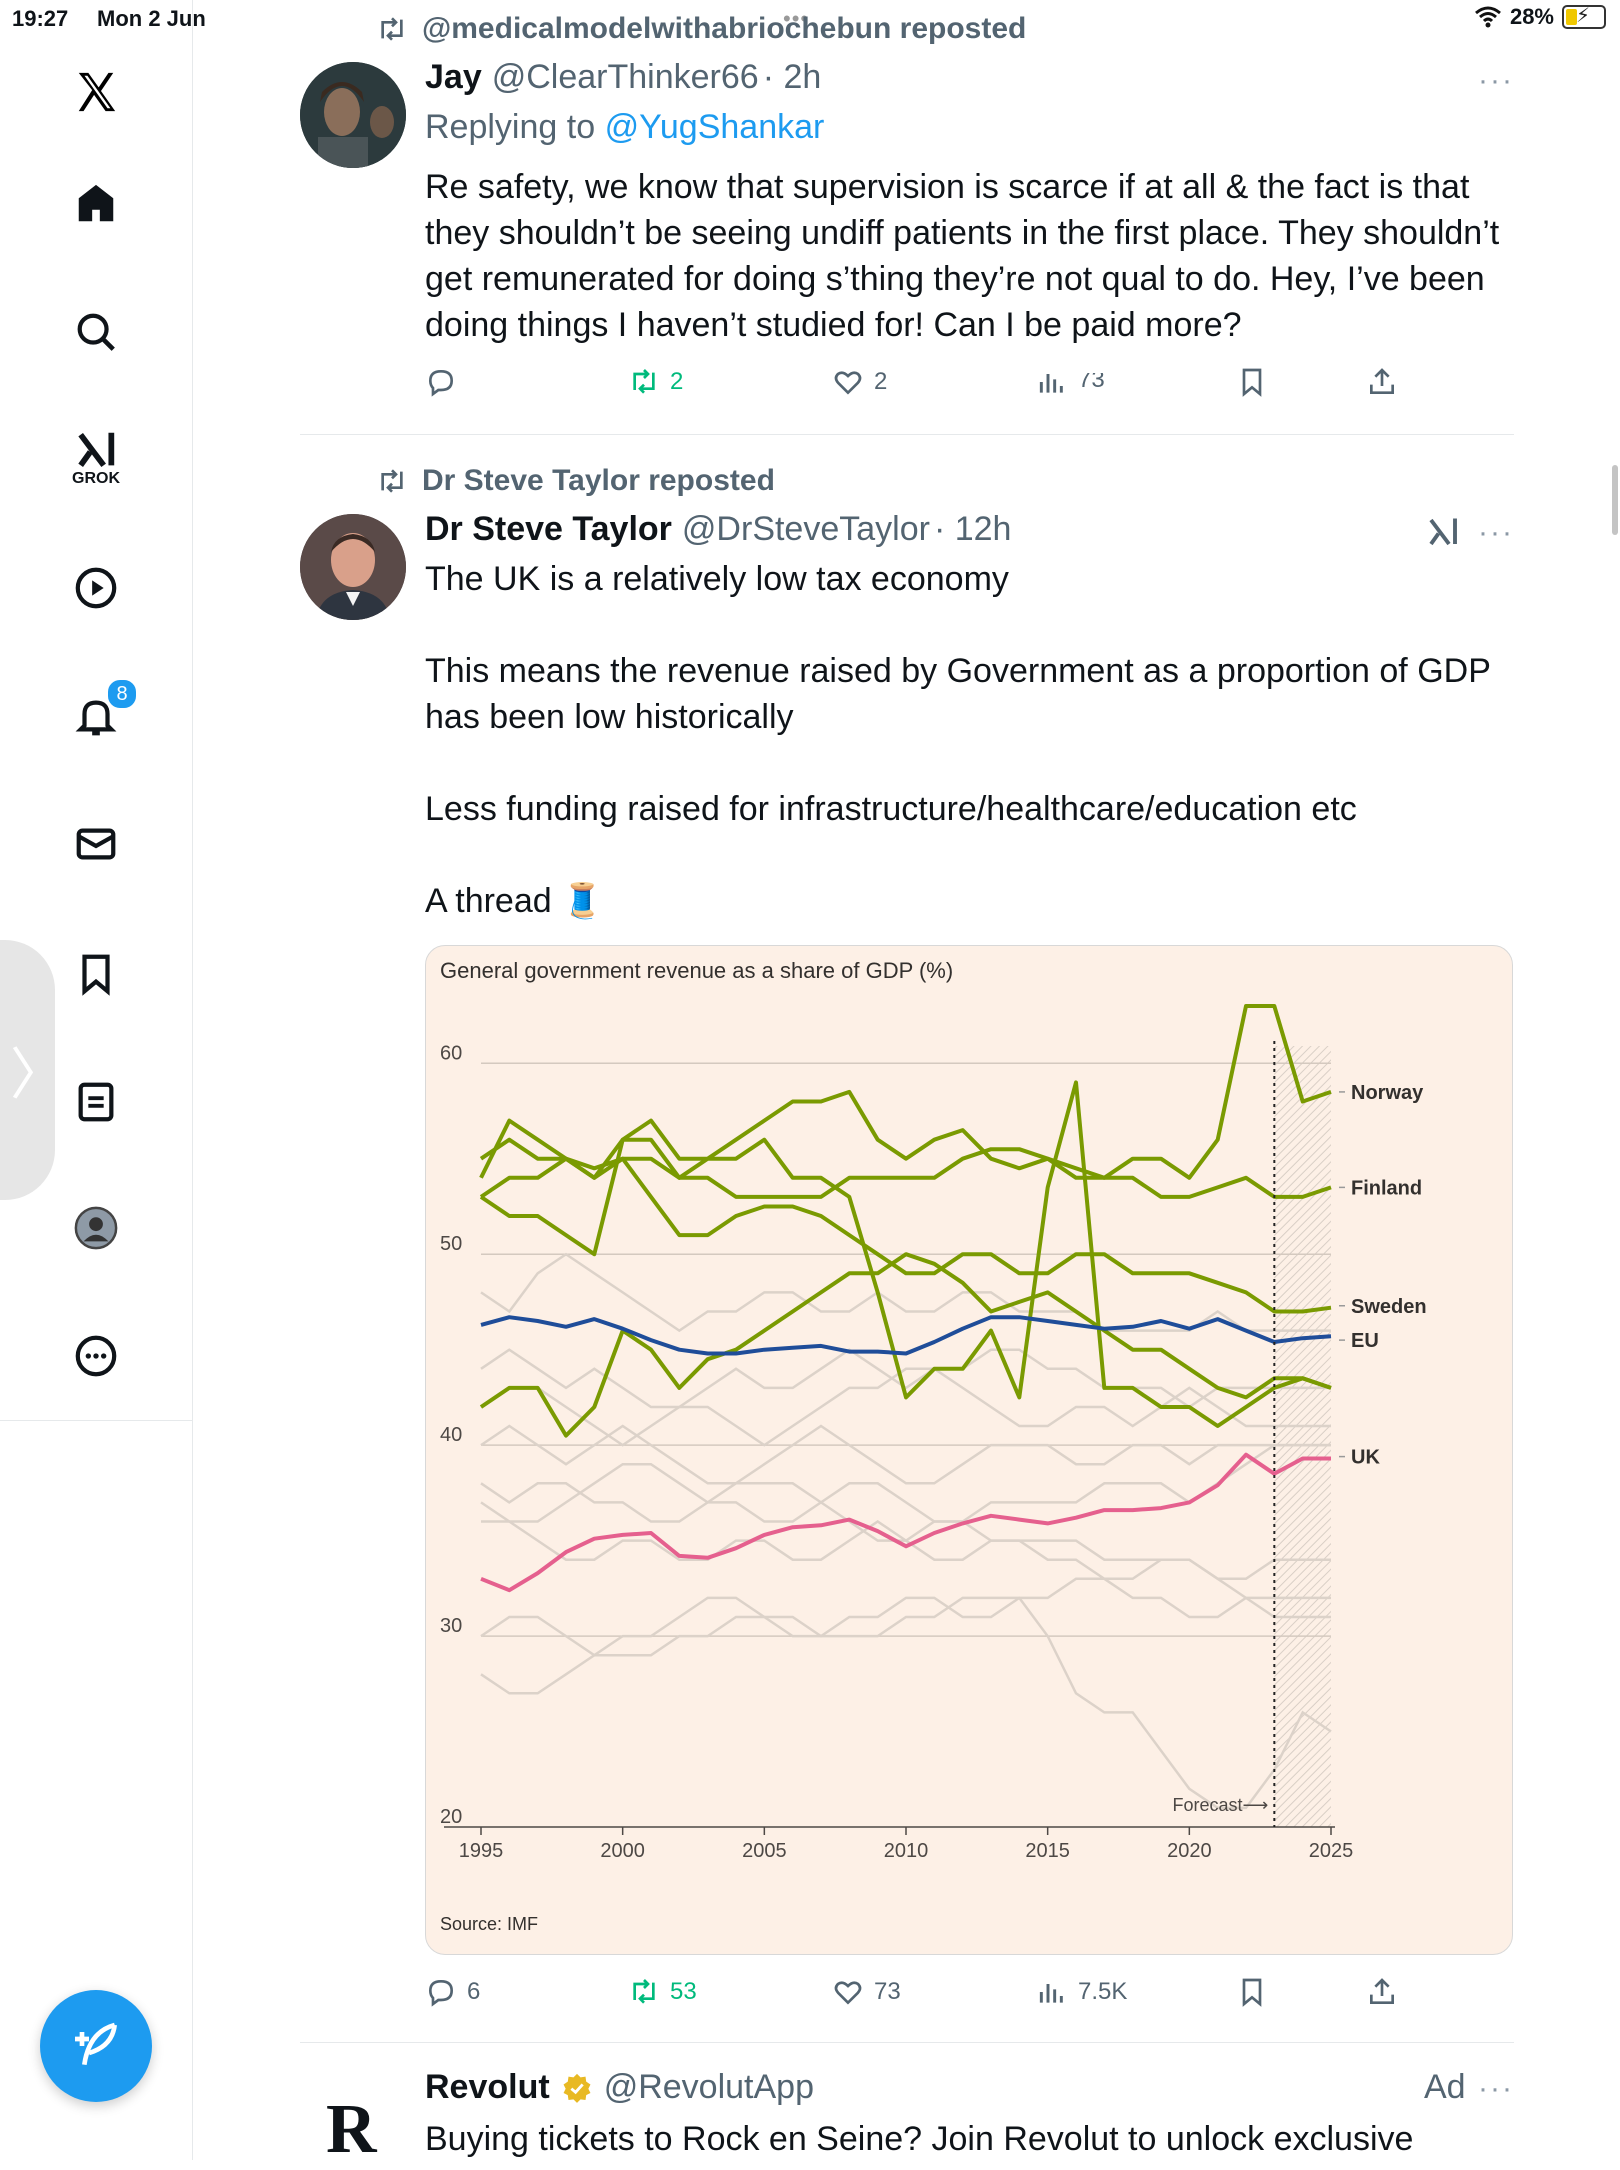  I want to click on reply-count: 6, so click(474, 1991).